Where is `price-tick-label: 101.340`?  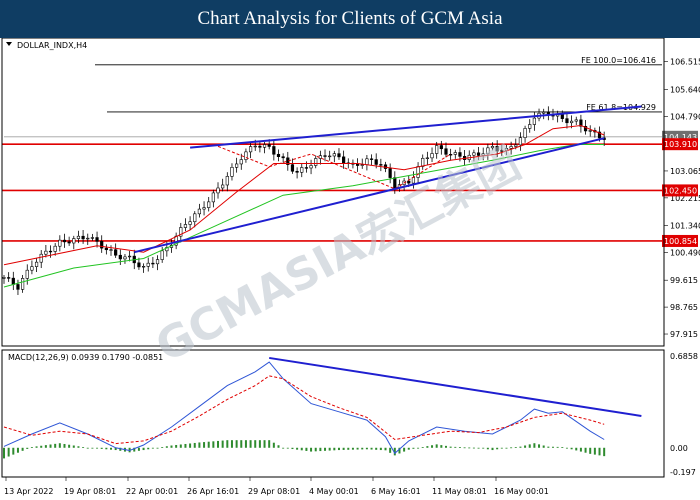 price-tick-label: 101.340 is located at coordinates (685, 226).